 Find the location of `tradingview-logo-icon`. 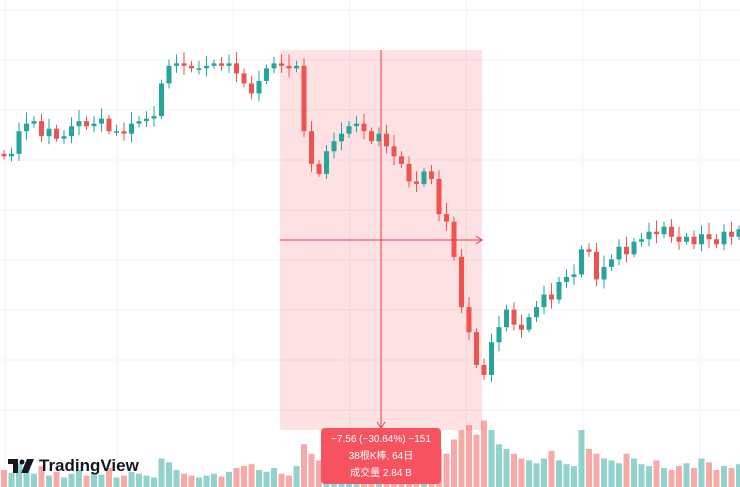

tradingview-logo-icon is located at coordinates (21, 466).